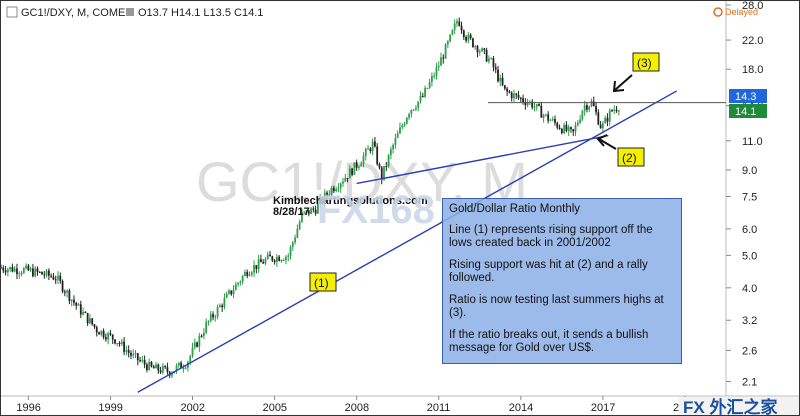 The image size is (800, 416). What do you see at coordinates (644, 63) in the screenshot?
I see `svg-text: (3)` at bounding box center [644, 63].